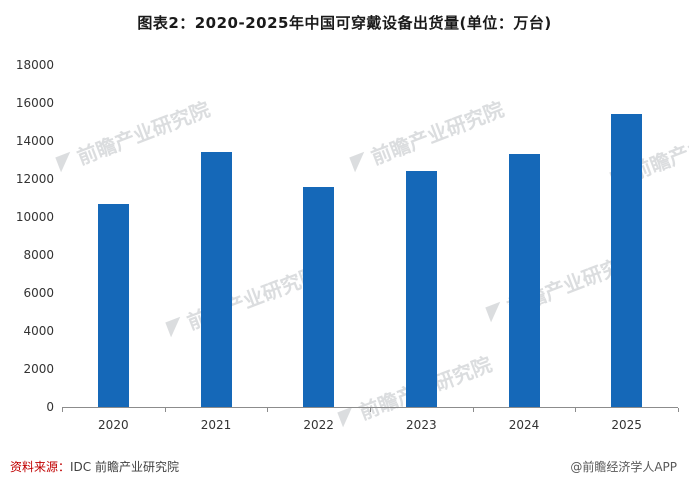  Describe the element at coordinates (216, 279) in the screenshot. I see `bar-2021` at that location.